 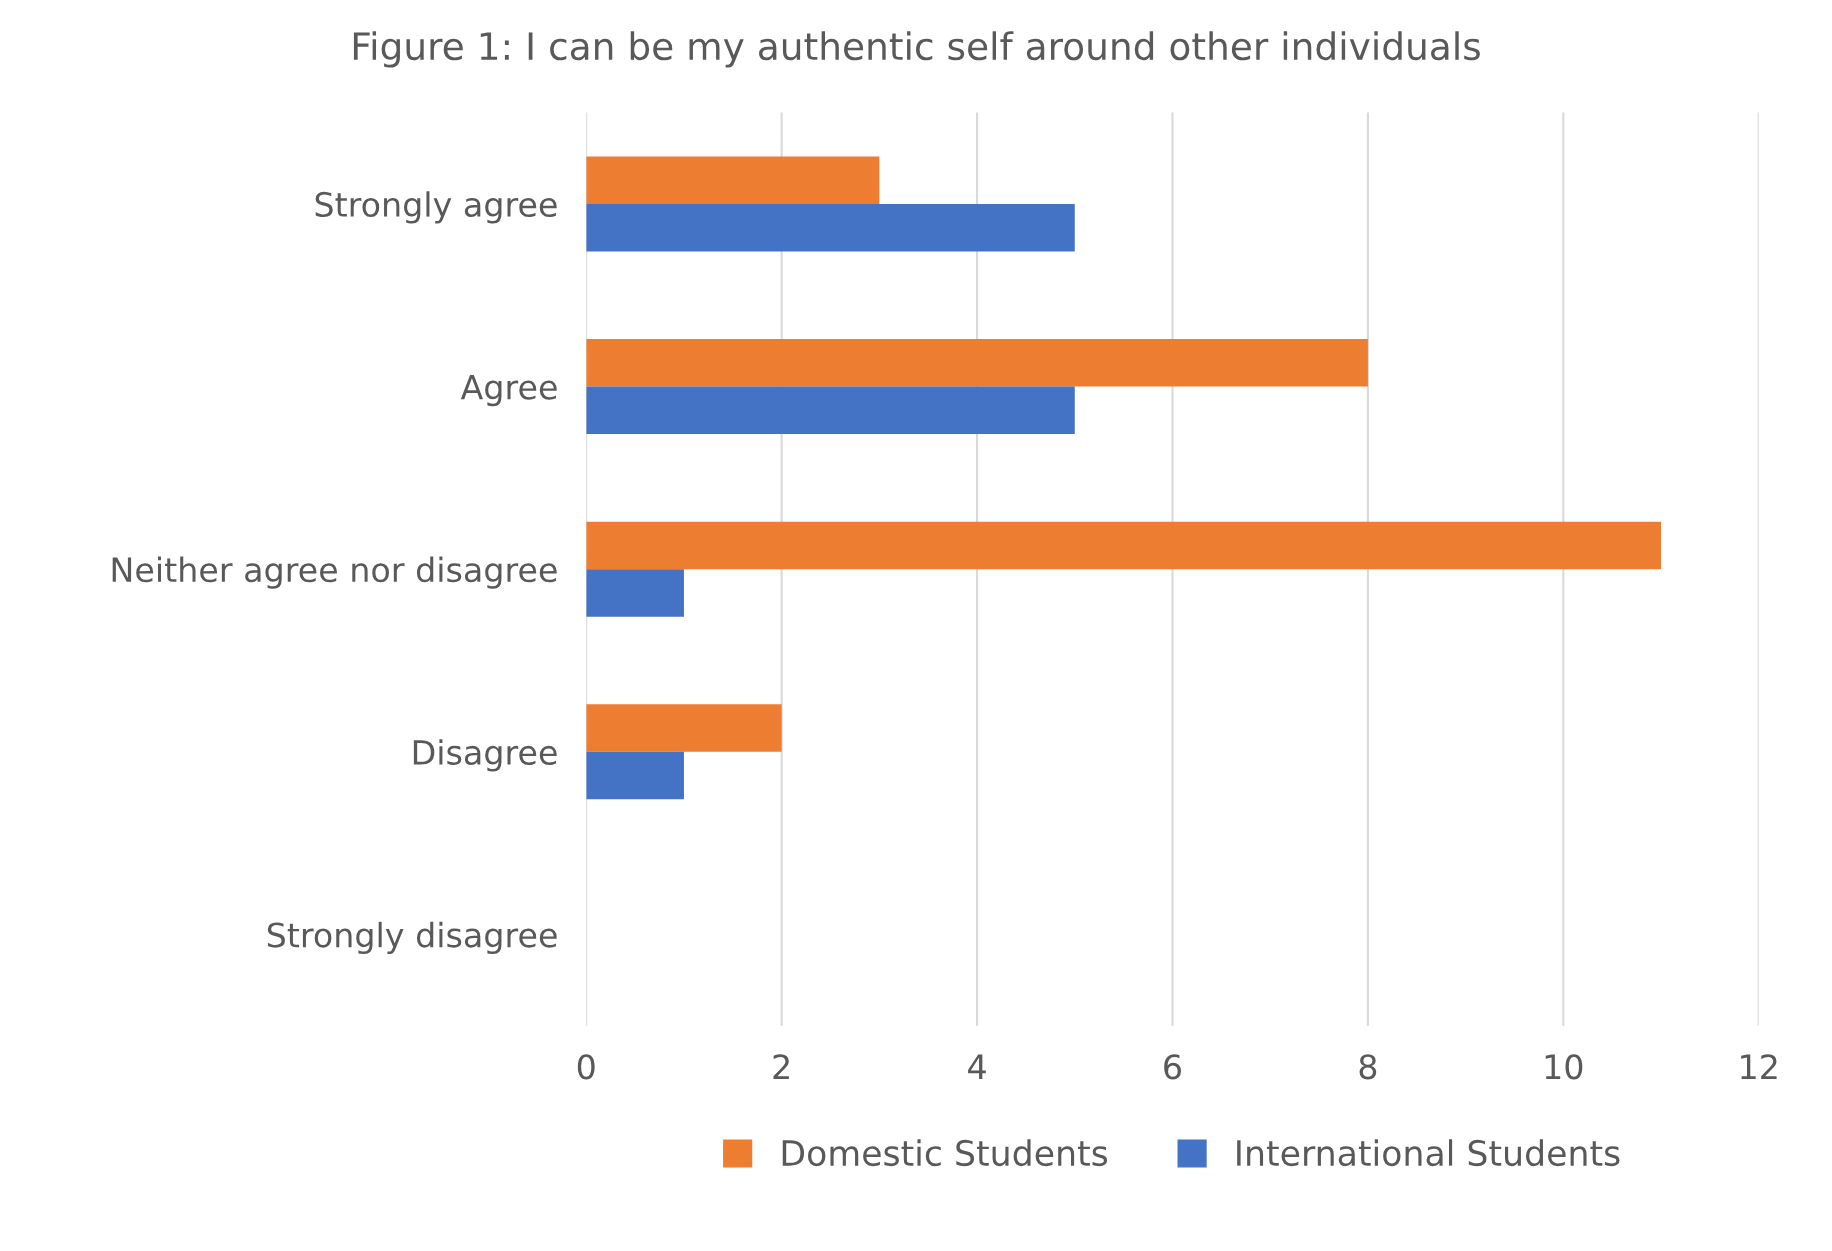 What do you see at coordinates (485, 755) in the screenshot?
I see `y-tick-label: Disagree` at bounding box center [485, 755].